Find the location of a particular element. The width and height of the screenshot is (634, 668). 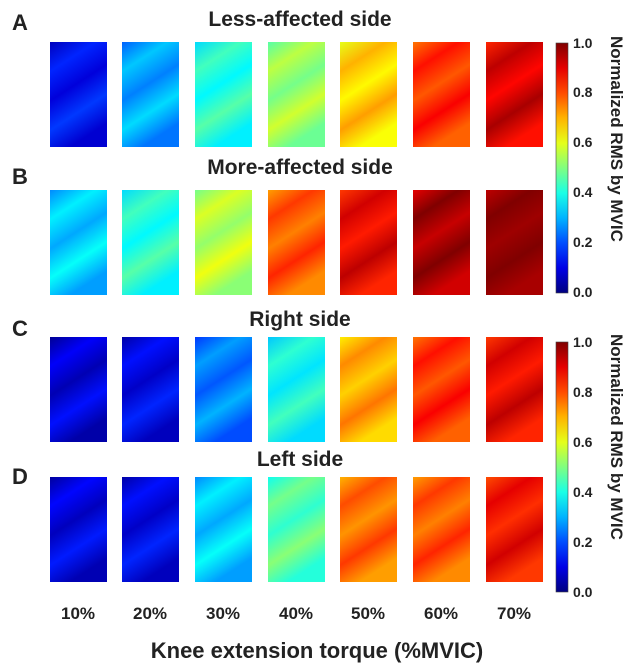

colorbar-bottom-title: Normalized RMS by MVIC is located at coordinates (616, 437).